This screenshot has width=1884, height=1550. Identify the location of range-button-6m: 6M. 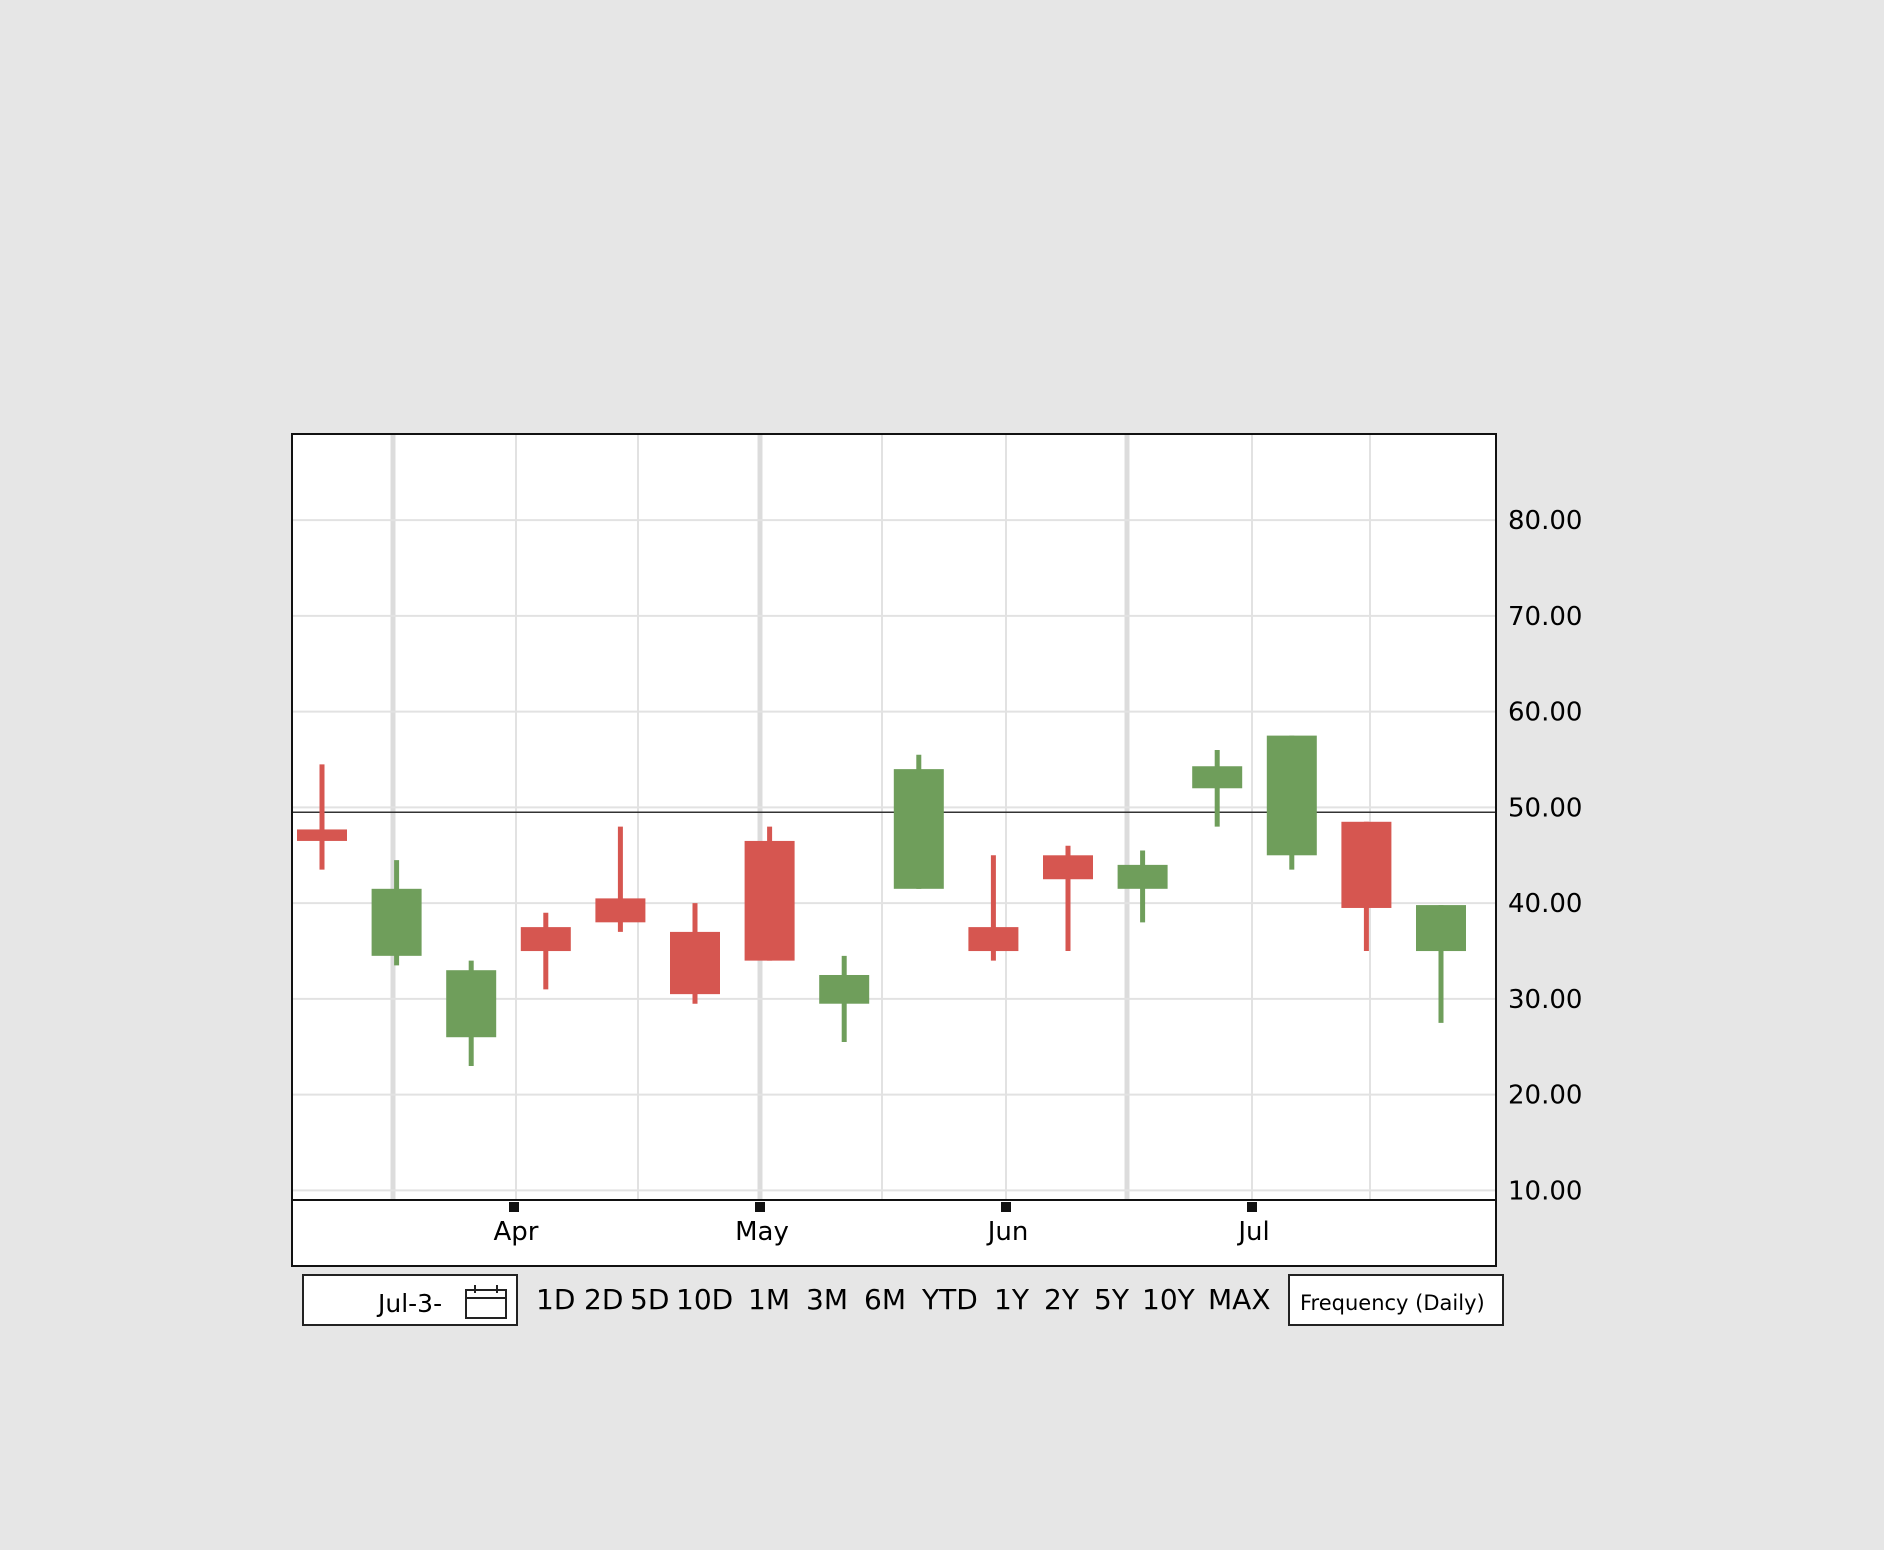
(885, 1299).